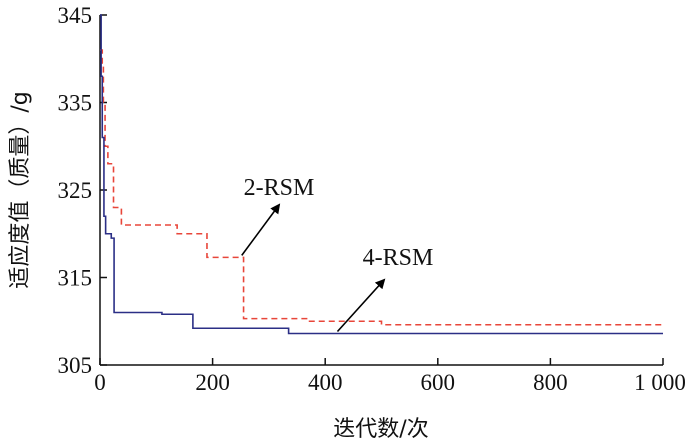  Describe the element at coordinates (75, 190) in the screenshot. I see `y-tick-label: 325` at that location.